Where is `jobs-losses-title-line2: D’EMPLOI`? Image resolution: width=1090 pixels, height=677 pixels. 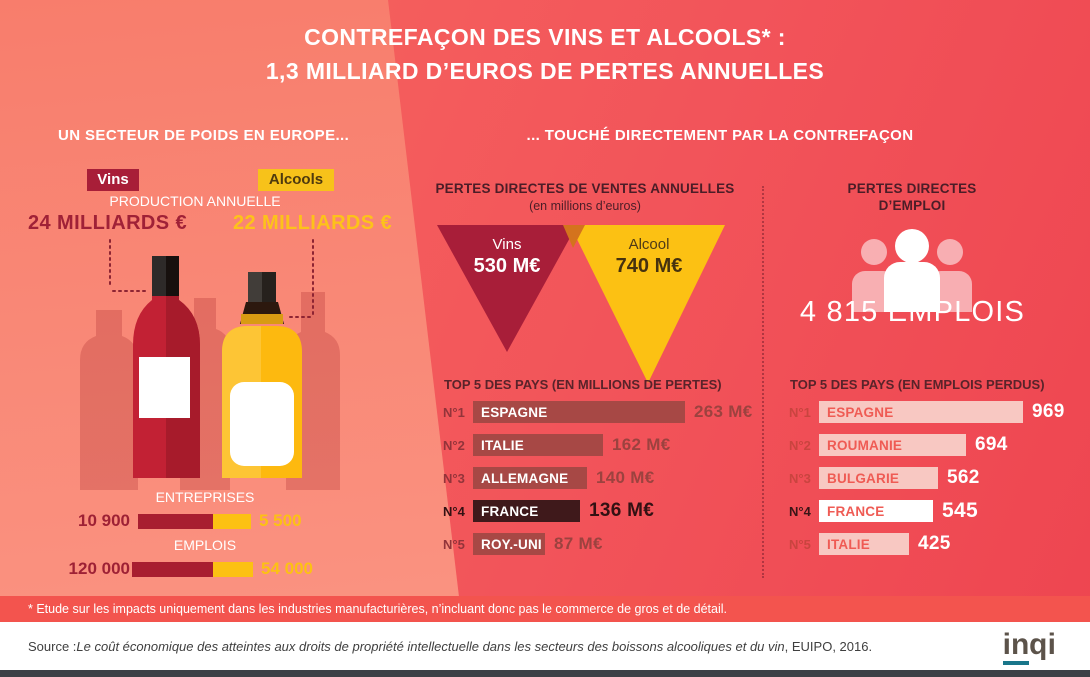 jobs-losses-title-line2: D’EMPLOI is located at coordinates (912, 205).